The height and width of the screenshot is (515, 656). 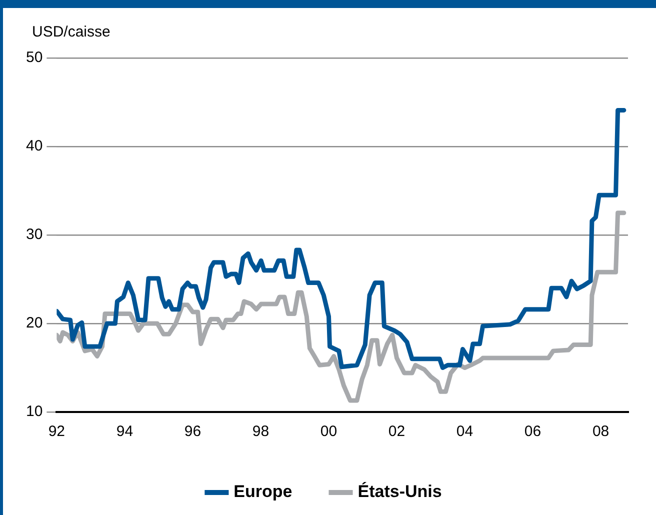 I want to click on y-tick-label: 20, so click(x=34, y=323).